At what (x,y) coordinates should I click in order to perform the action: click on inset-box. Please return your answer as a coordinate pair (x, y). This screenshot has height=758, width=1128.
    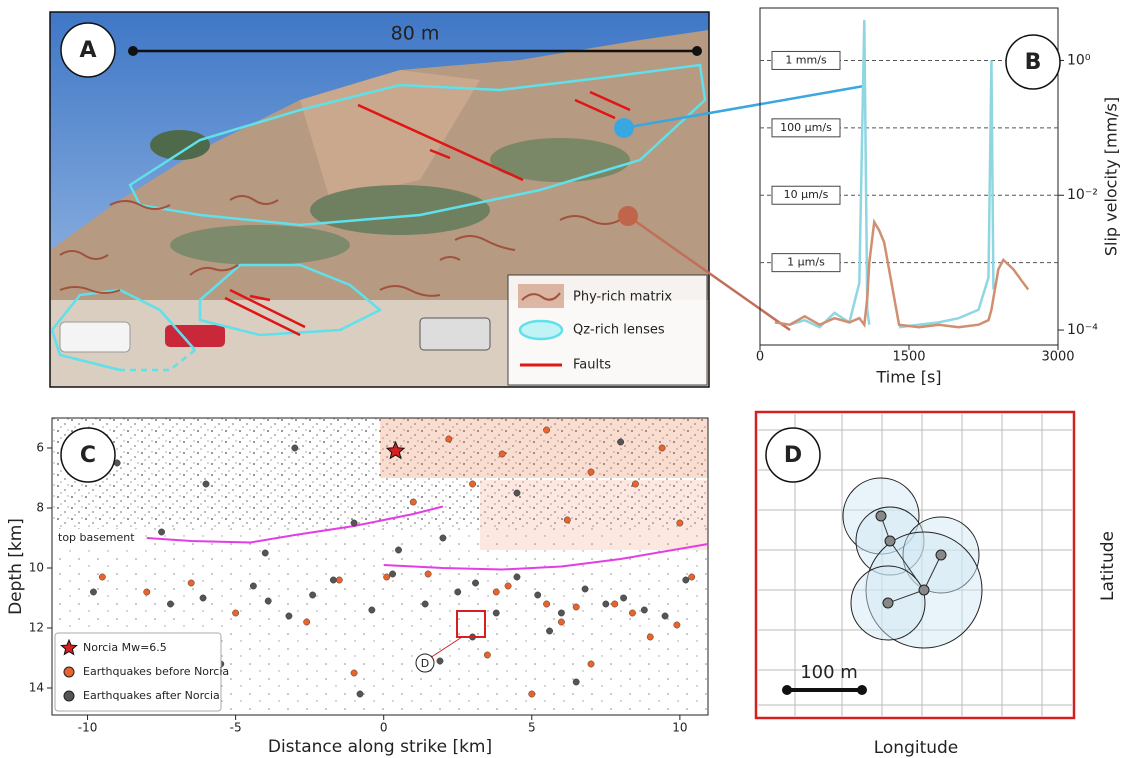
    Looking at the image, I should click on (471, 624).